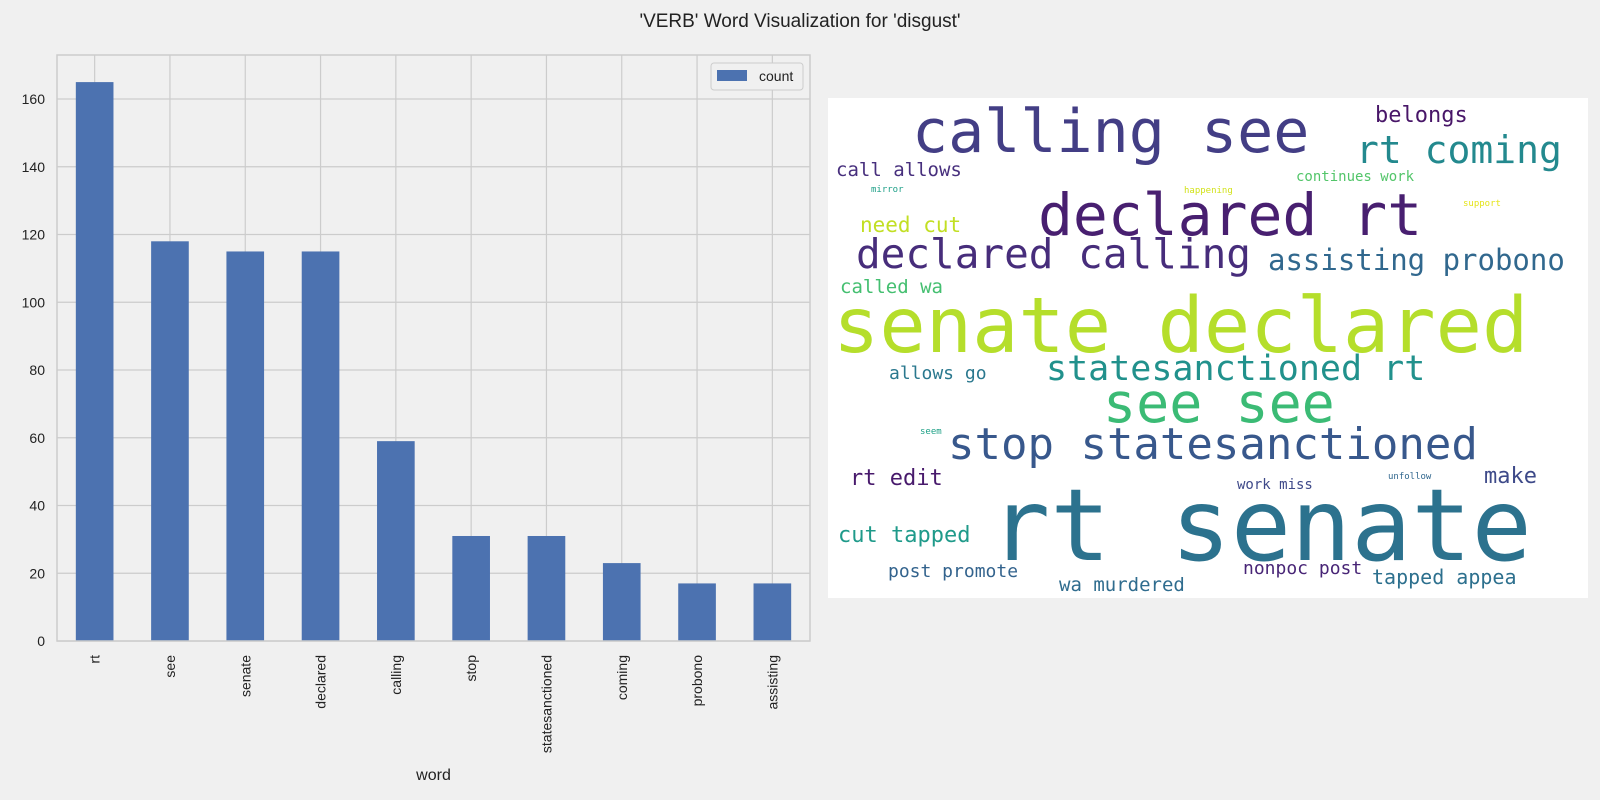  Describe the element at coordinates (1275, 485) in the screenshot. I see `word-cloud-word: work miss` at that location.